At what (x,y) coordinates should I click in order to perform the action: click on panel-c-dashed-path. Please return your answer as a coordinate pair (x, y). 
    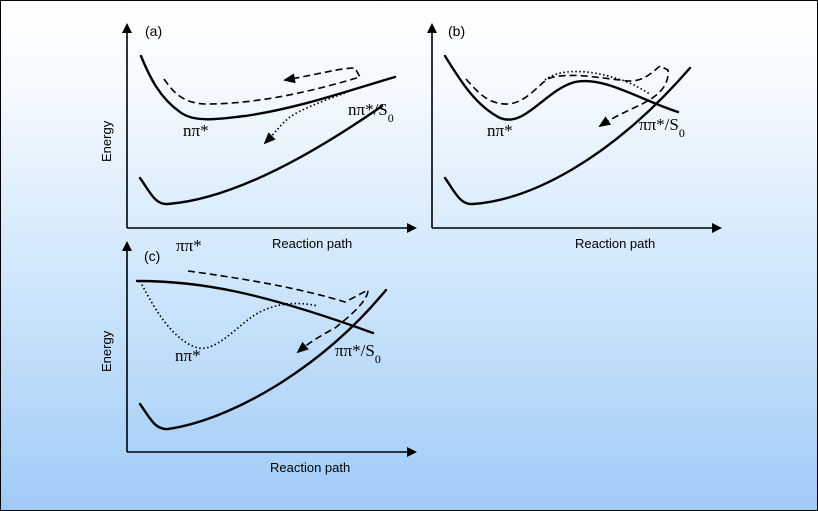
    Looking at the image, I should click on (278, 312).